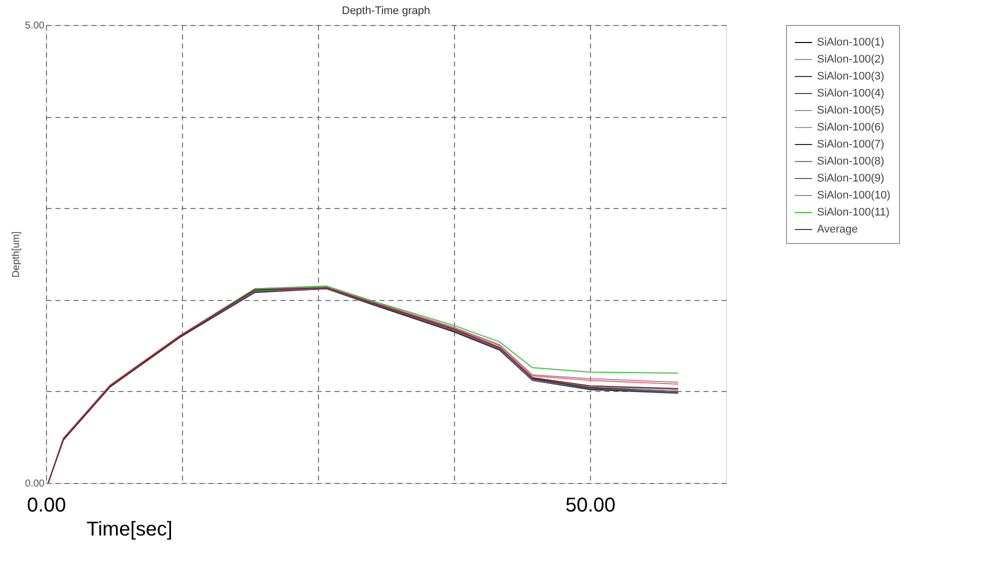  Describe the element at coordinates (16, 254) in the screenshot. I see `y-axis-title: Depth[um]` at that location.